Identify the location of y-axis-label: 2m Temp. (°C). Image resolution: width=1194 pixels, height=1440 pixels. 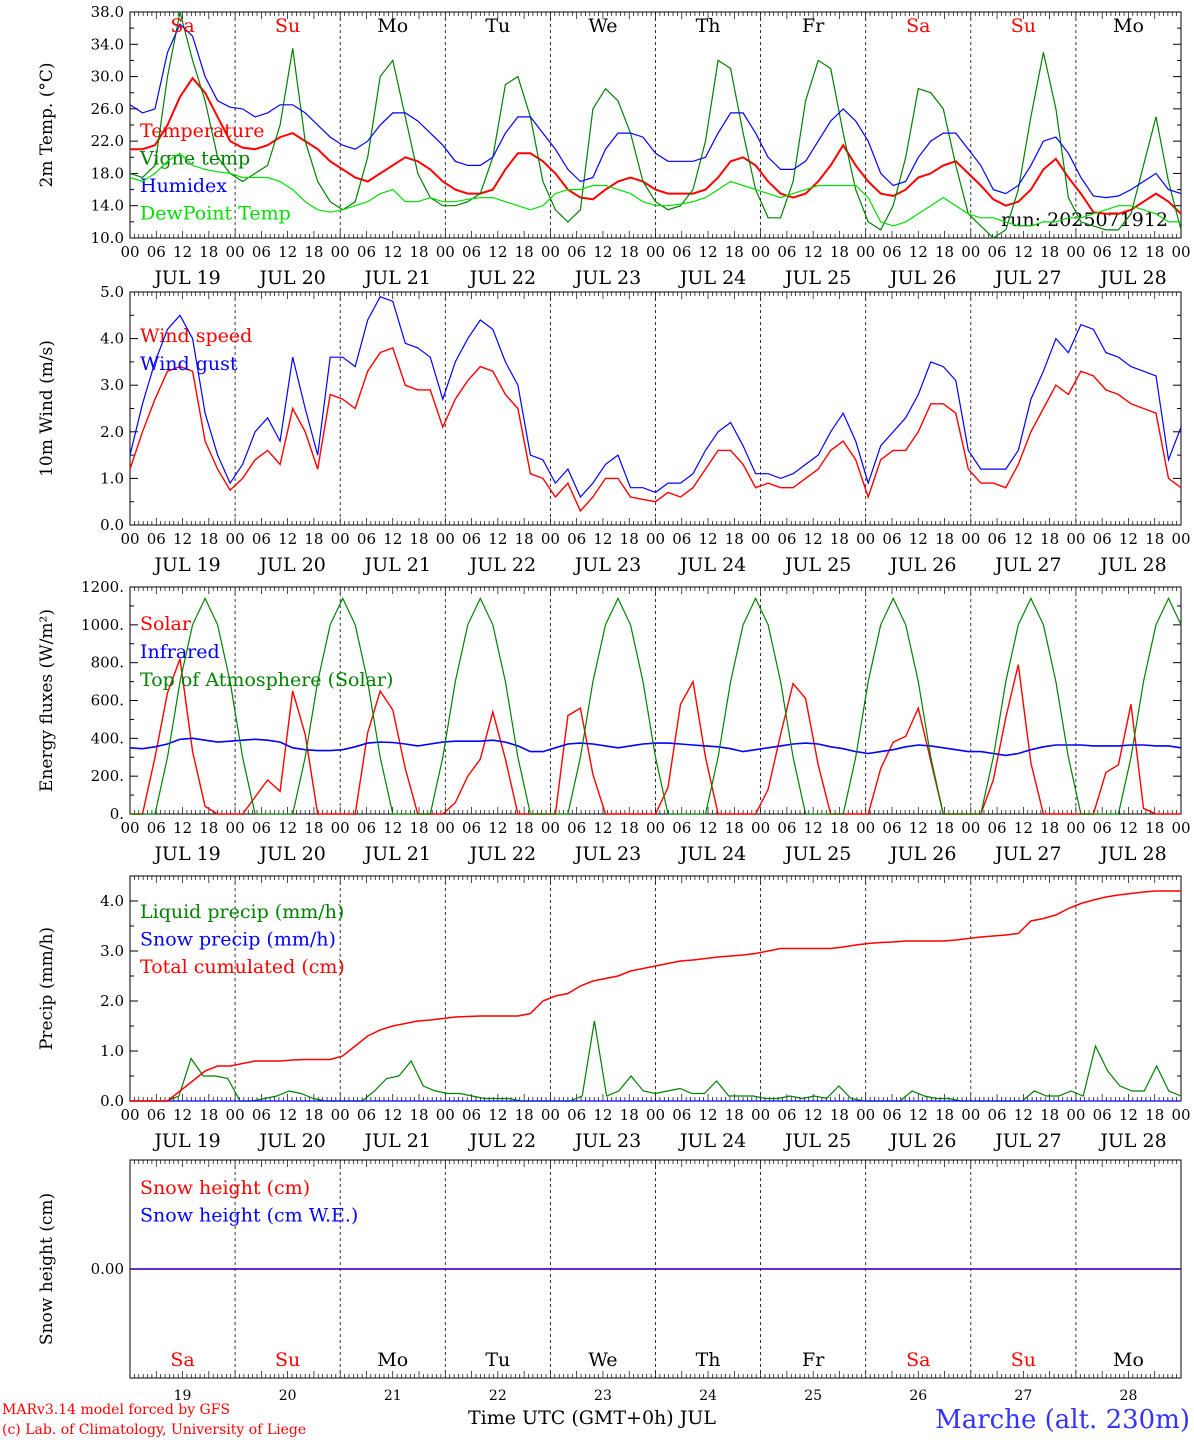
(47, 124).